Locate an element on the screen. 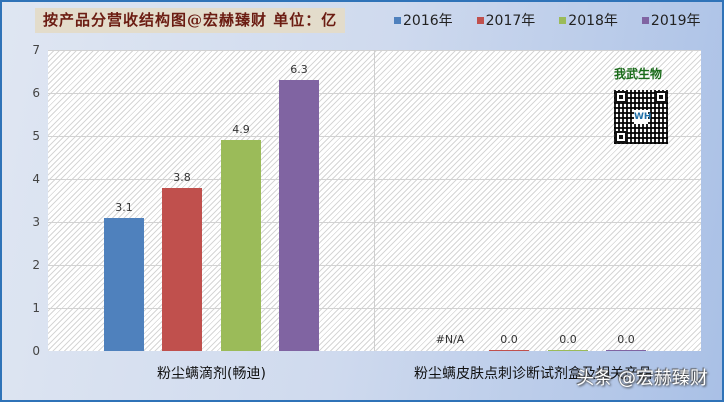 This screenshot has width=724, height=402. y-tick: 0 is located at coordinates (36, 351).